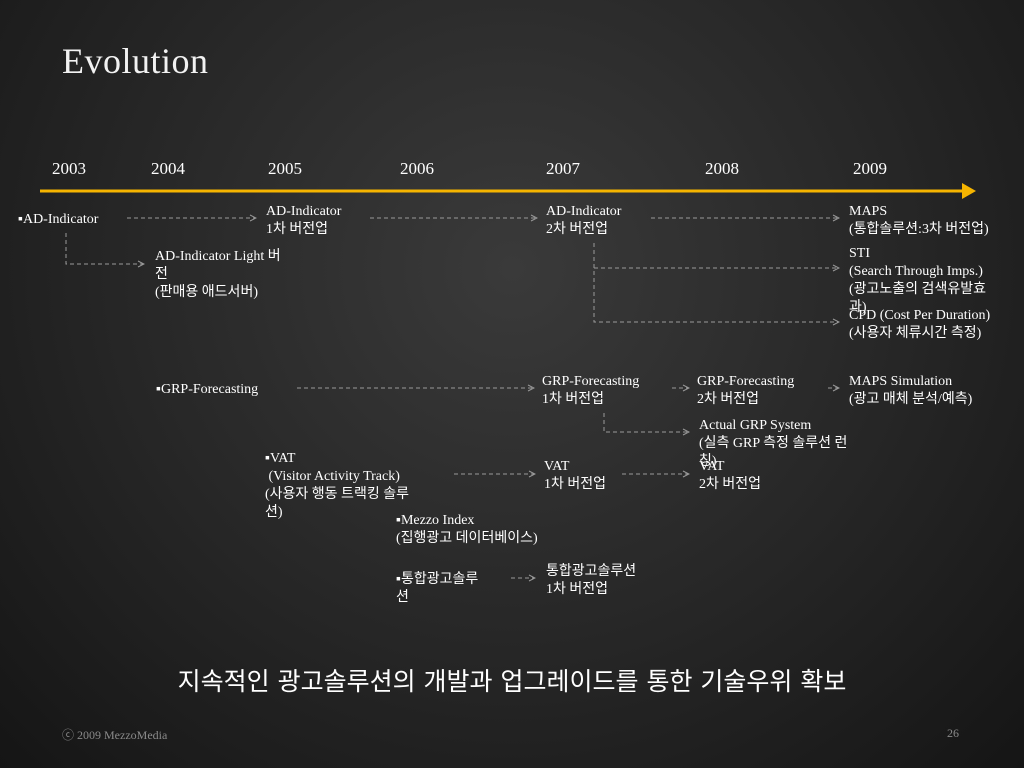 This screenshot has width=1024, height=768. Describe the element at coordinates (207, 389) in the screenshot. I see `node-grp-forecasting: ▪GRP-Forecasting` at that location.